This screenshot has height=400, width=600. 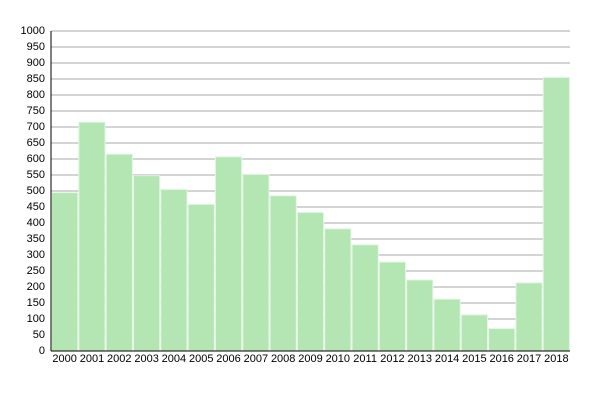 I want to click on x-tick-label: 2003, so click(x=146, y=359).